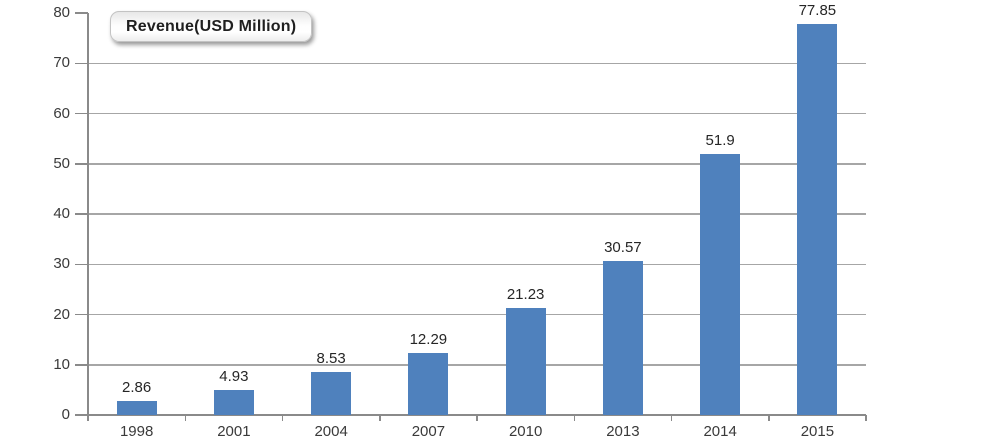 The width and height of the screenshot is (1000, 441). Describe the element at coordinates (525, 295) in the screenshot. I see `bar-value-label-2010: 21.23` at that location.